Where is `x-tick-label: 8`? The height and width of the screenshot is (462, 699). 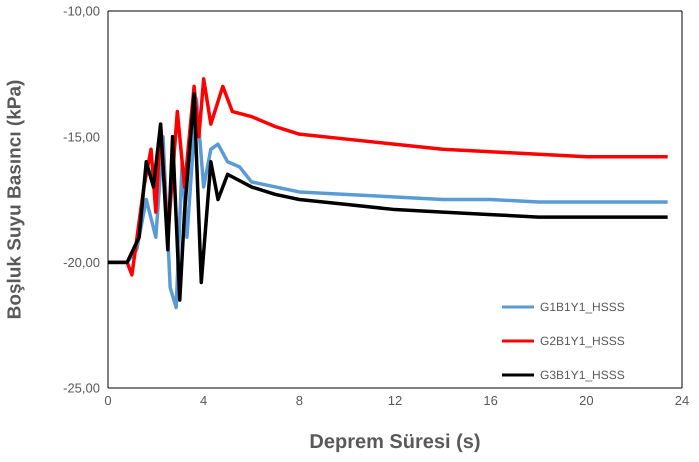
x-tick-label: 8 is located at coordinates (299, 400).